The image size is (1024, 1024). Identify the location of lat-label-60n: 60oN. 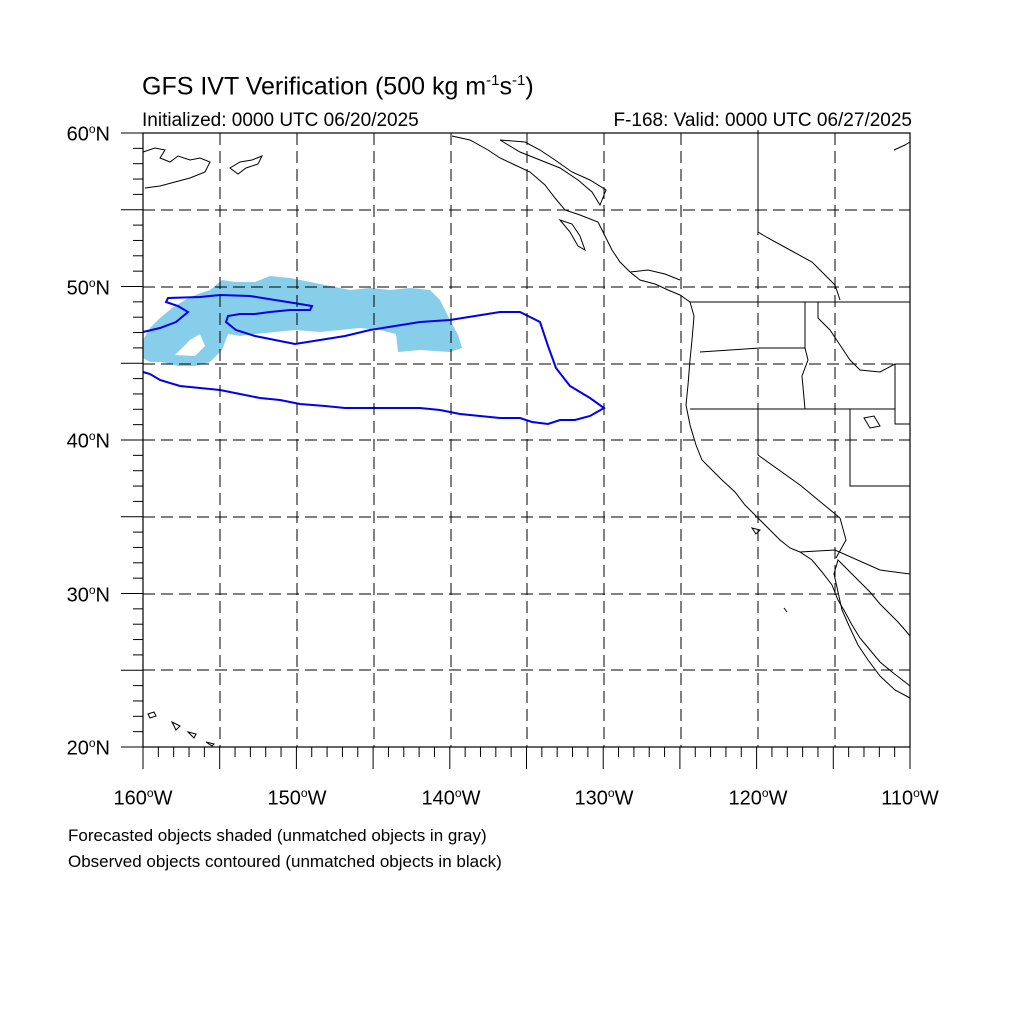
(88, 134).